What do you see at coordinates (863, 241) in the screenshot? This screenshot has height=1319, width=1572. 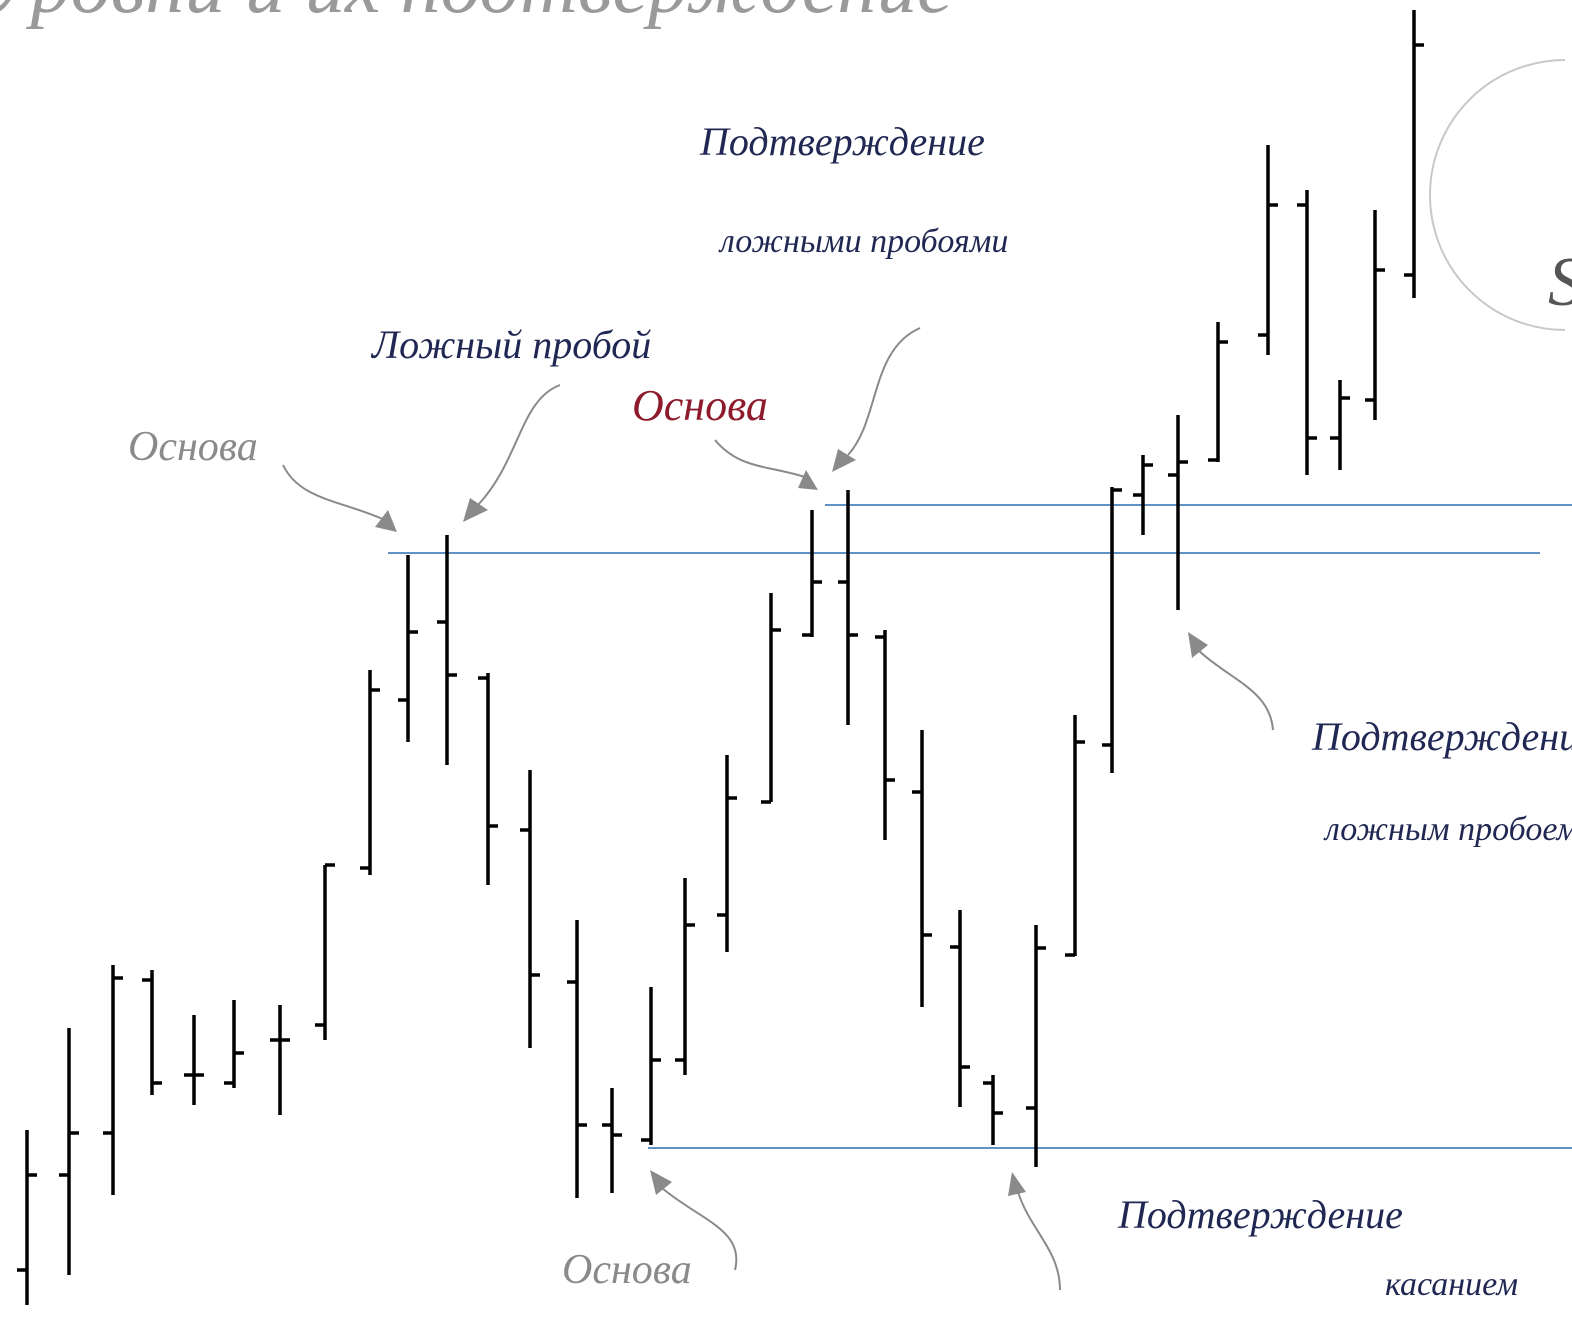 I see `annotation: ложными пробоями` at bounding box center [863, 241].